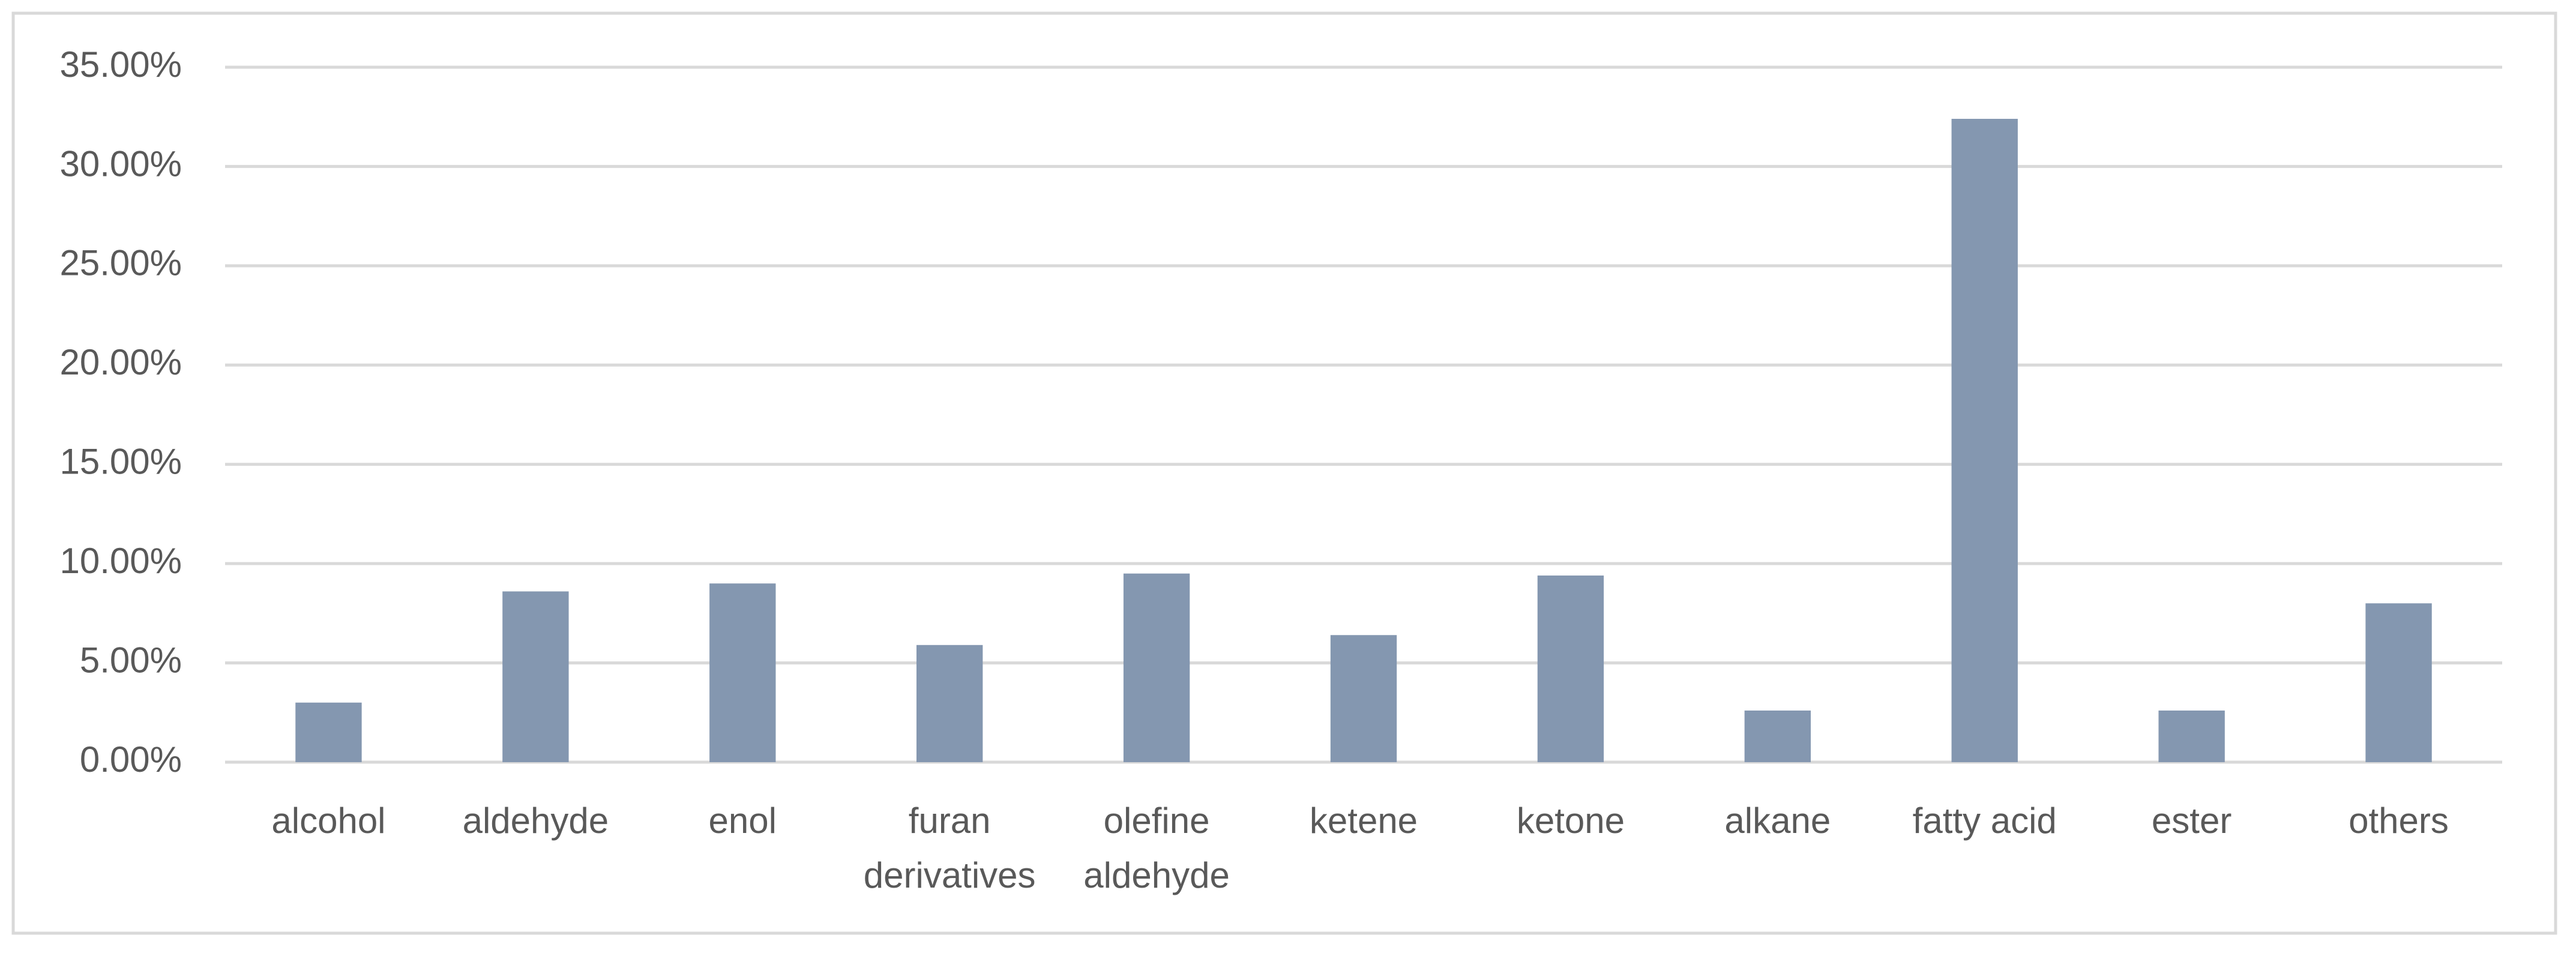  Describe the element at coordinates (1363, 821) in the screenshot. I see `x-tick-label: ketene` at that location.